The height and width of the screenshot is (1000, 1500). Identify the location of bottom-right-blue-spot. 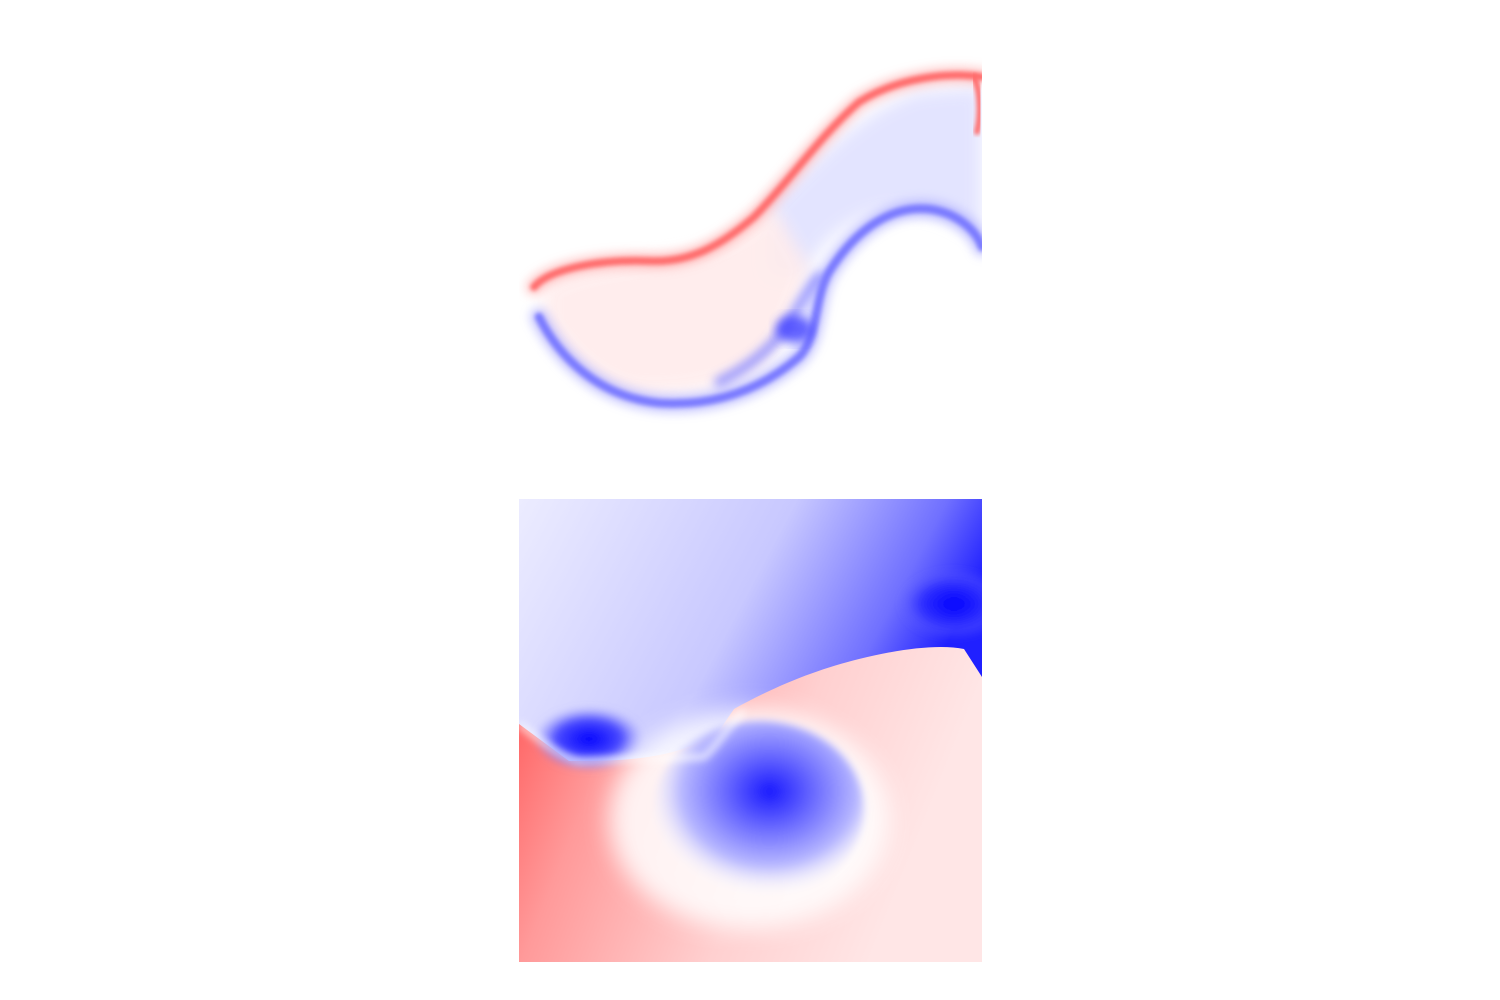
(940, 604).